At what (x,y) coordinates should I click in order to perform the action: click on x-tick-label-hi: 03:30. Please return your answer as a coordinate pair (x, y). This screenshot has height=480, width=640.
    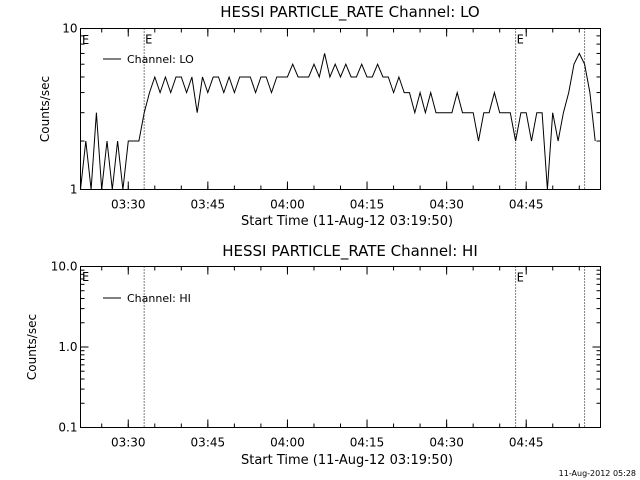
    Looking at the image, I should click on (128, 443).